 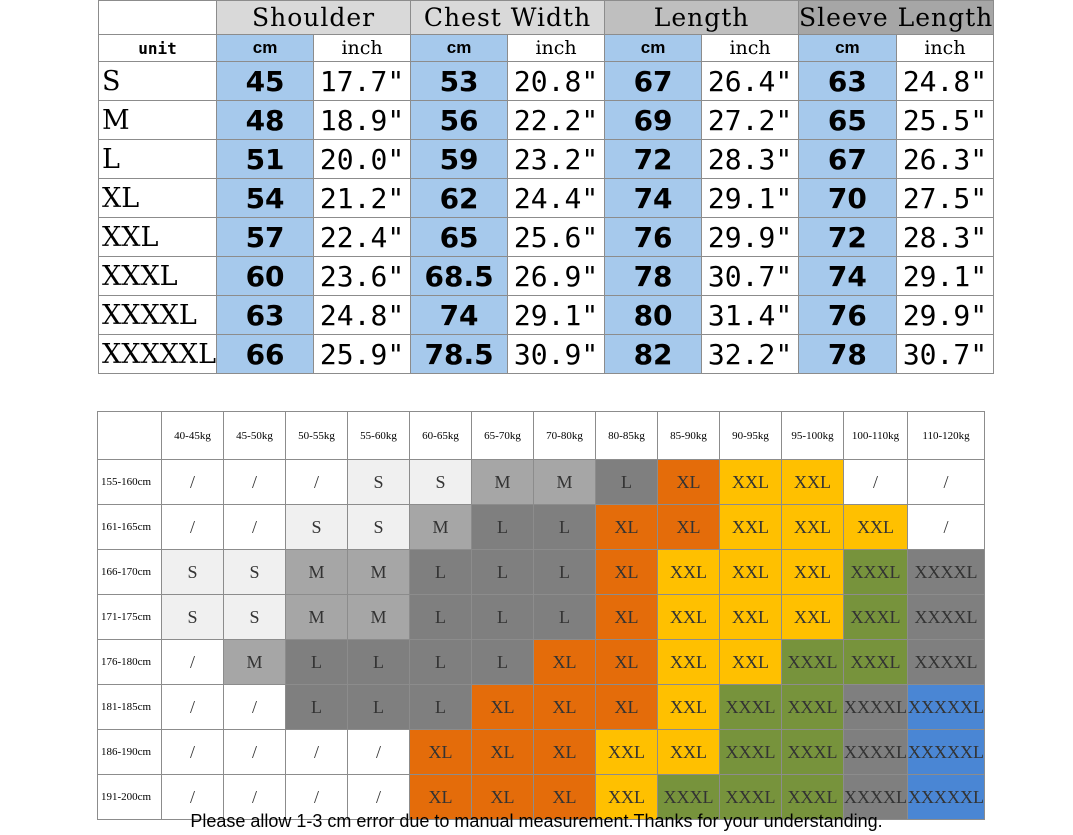 I want to click on weight-header: 60-65kg, so click(x=440, y=435).